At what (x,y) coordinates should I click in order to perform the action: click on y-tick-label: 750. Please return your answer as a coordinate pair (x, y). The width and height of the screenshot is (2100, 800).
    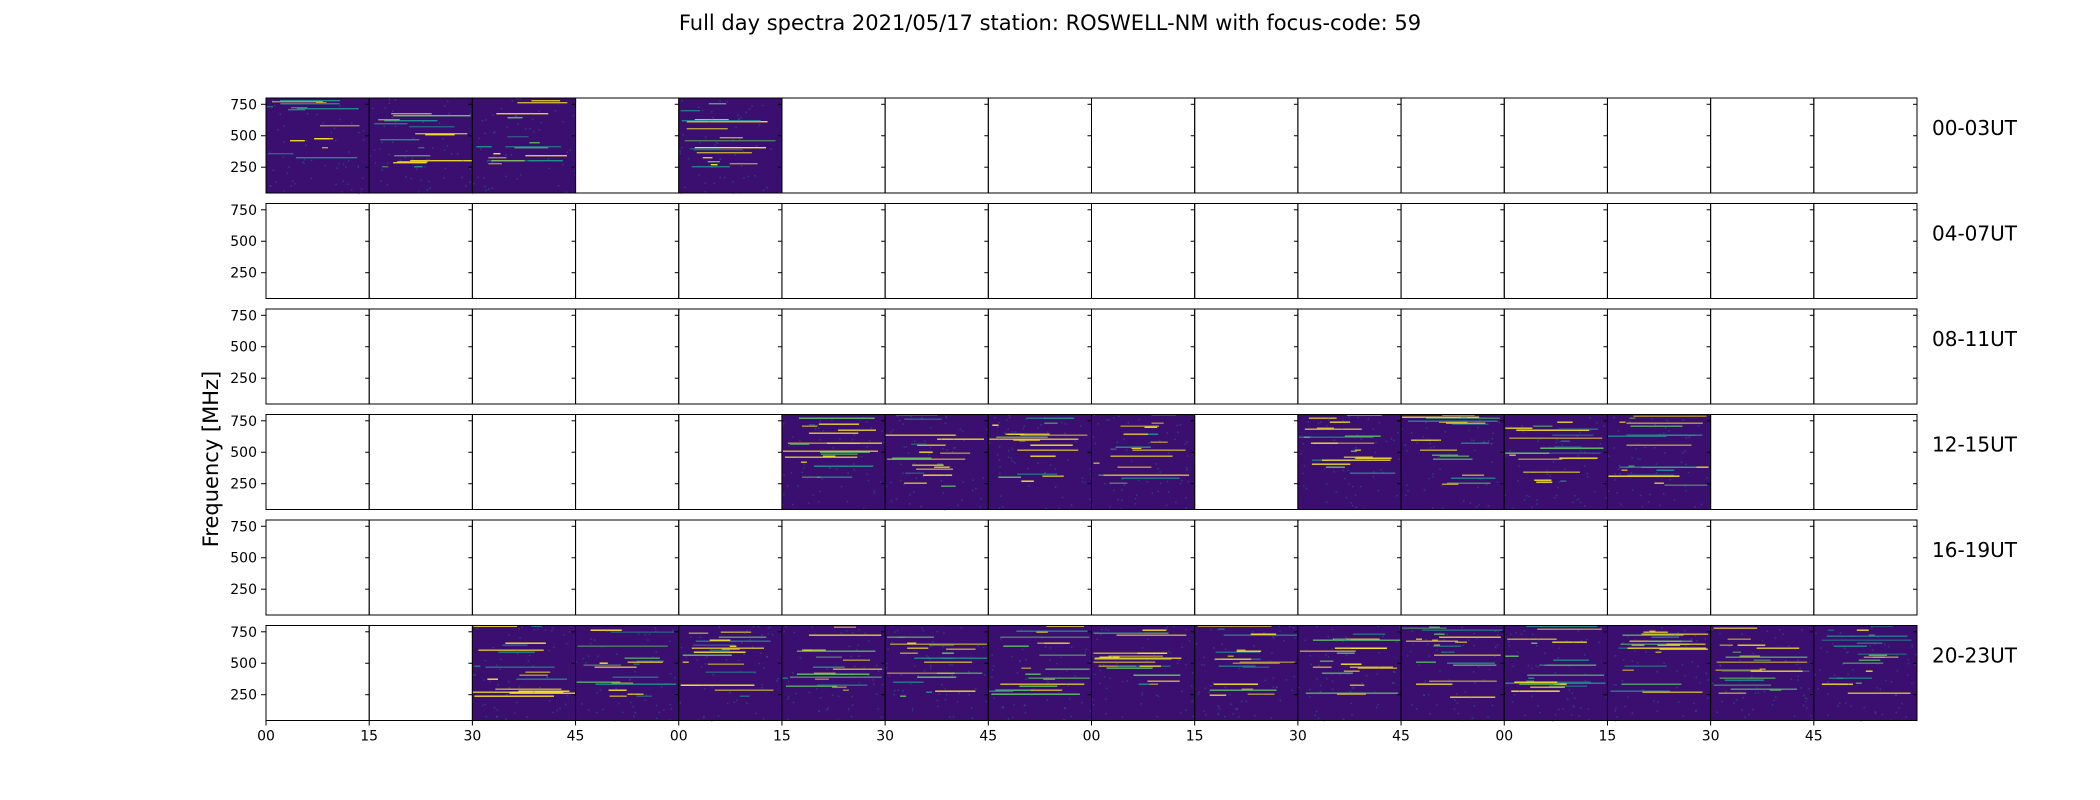
    Looking at the image, I should click on (243, 633).